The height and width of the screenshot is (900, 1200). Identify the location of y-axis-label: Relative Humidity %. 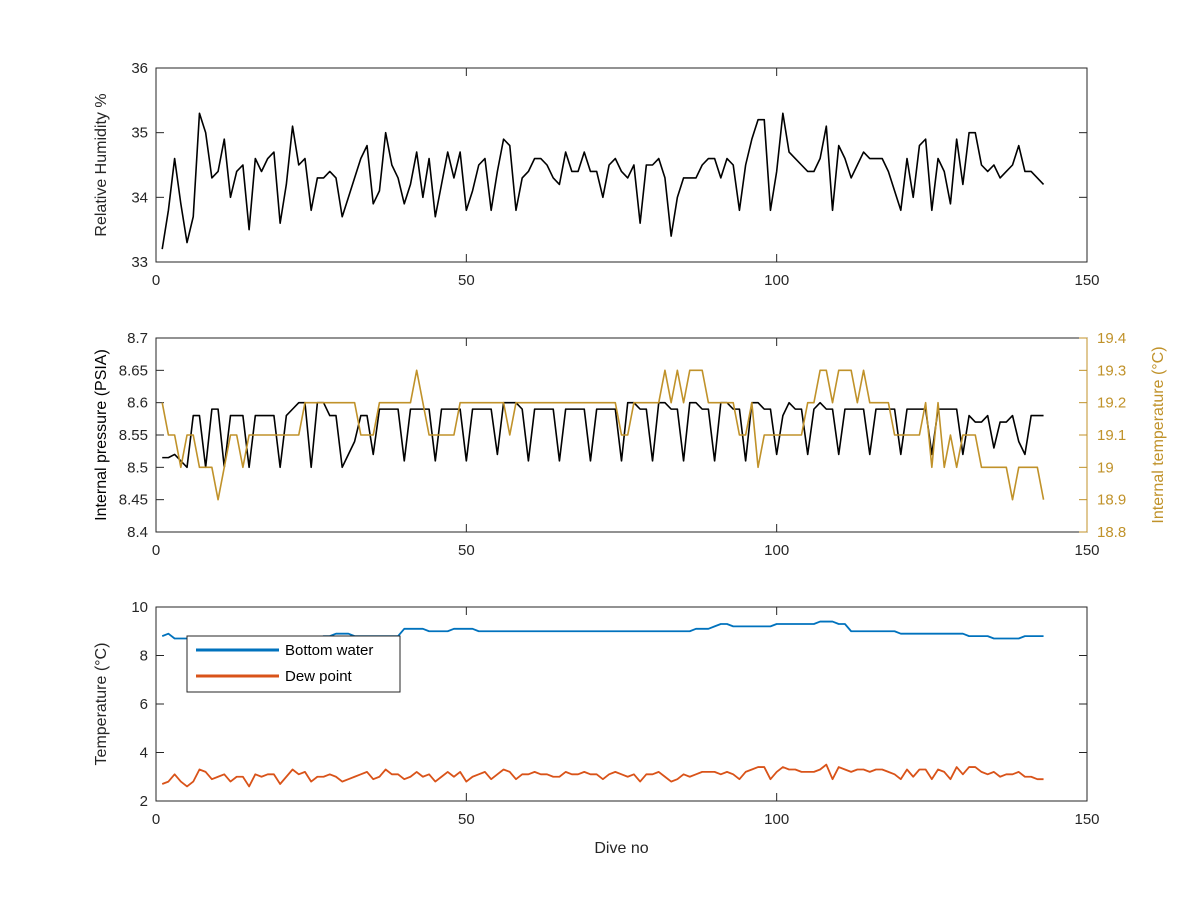
(101, 164).